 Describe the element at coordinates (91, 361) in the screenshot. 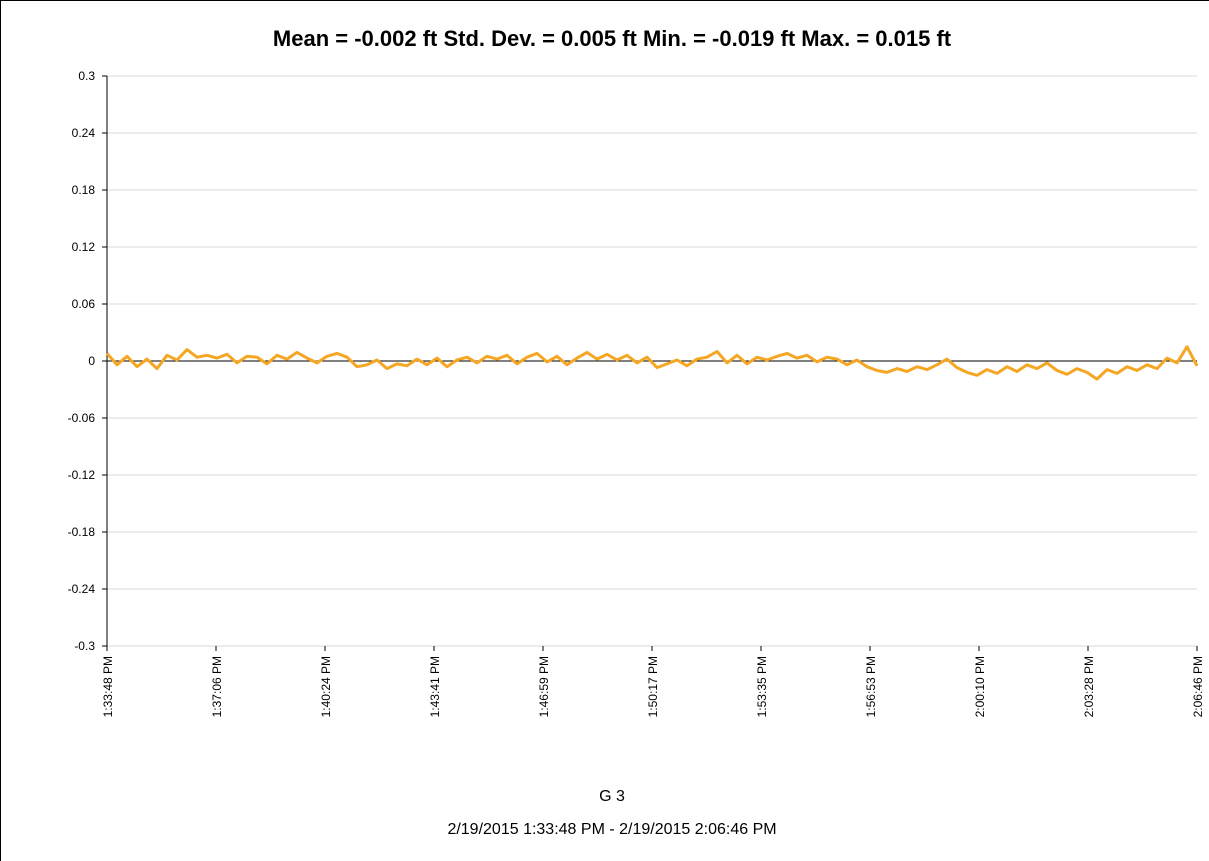

I see `y-tick-label: 0` at that location.